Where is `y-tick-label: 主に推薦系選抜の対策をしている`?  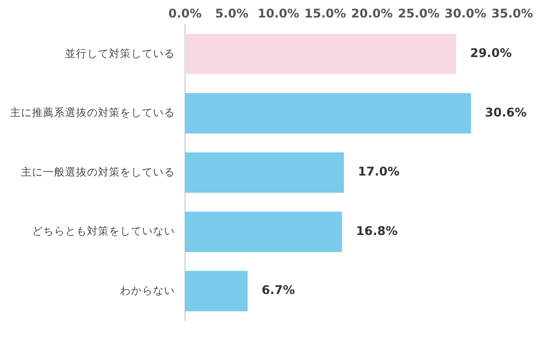 y-tick-label: 主に推薦系選抜の対策をしている is located at coordinates (92, 113).